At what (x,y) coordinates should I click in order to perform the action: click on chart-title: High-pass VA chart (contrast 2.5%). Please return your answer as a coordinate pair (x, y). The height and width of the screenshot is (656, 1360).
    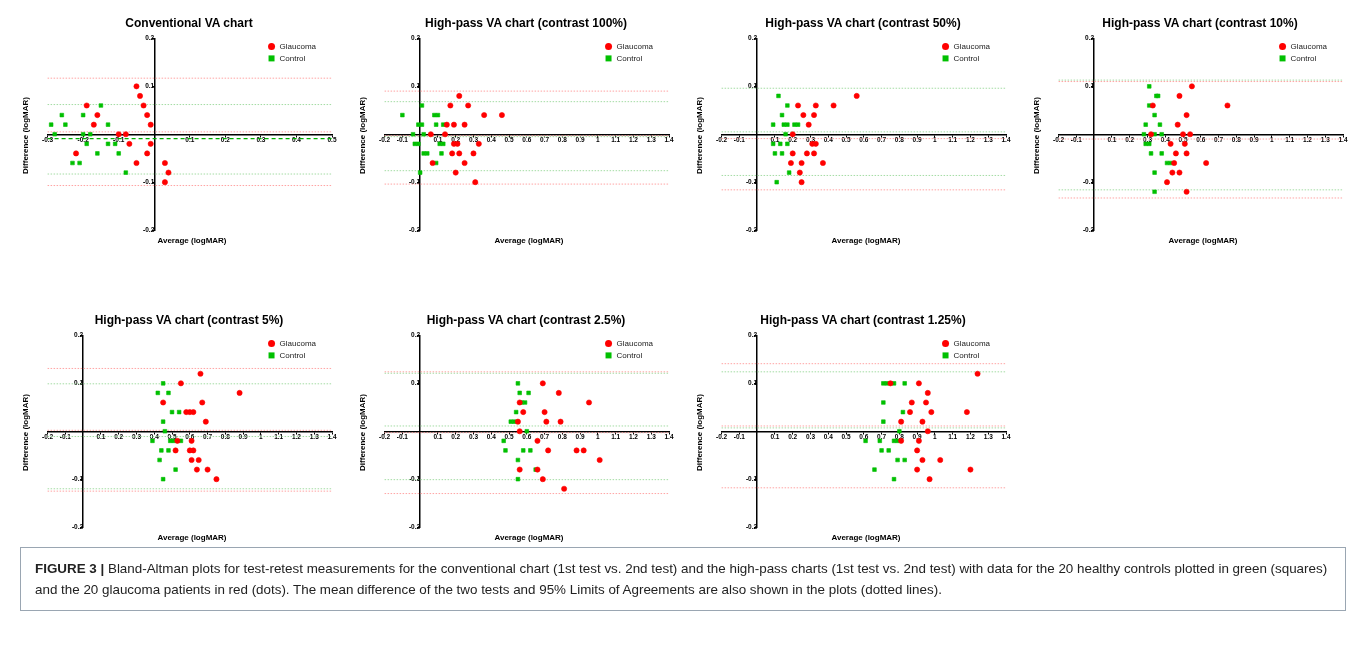
    Looking at the image, I should click on (526, 319).